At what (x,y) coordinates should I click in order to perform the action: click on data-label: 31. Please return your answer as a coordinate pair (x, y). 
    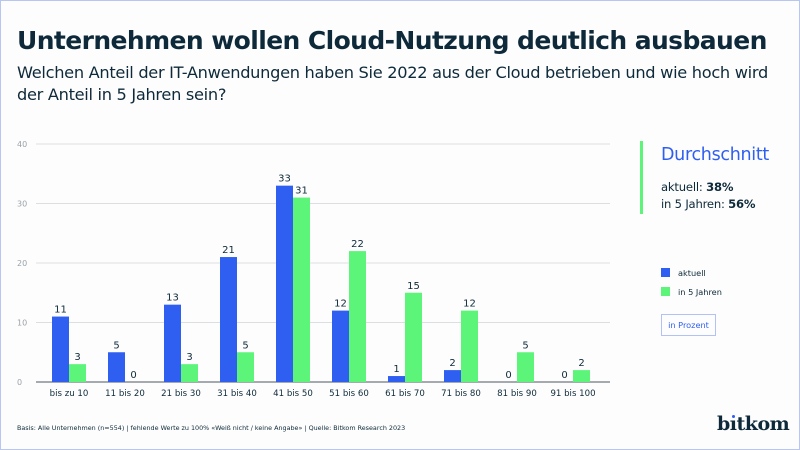
    Looking at the image, I should click on (301, 191).